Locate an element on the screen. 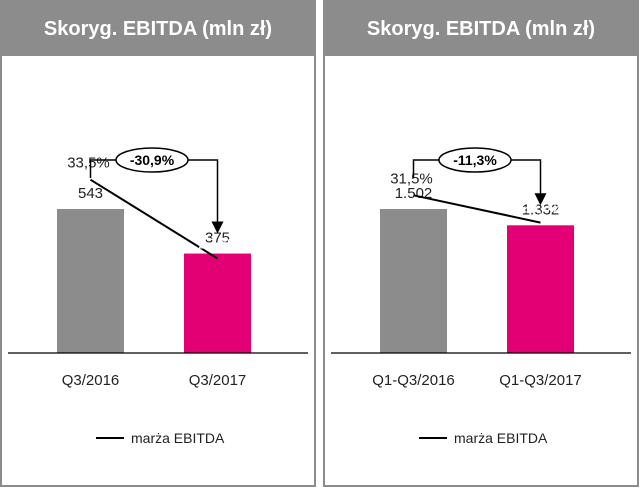 The width and height of the screenshot is (641, 490). category-label: Q3/2016 is located at coordinates (91, 380).